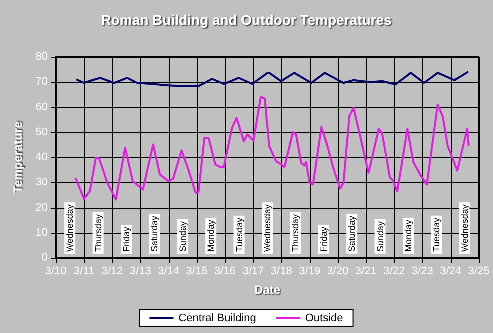  I want to click on x-tick-label: 3/22, so click(395, 272).